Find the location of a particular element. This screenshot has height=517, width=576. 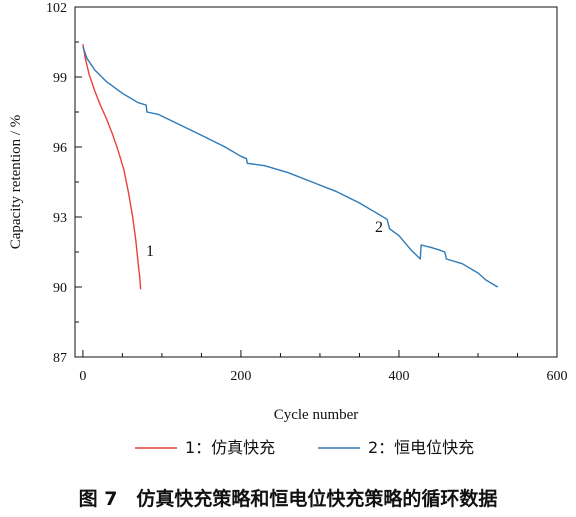

legend: 1：仿真快充 2：恒电位快充 is located at coordinates (304, 447).